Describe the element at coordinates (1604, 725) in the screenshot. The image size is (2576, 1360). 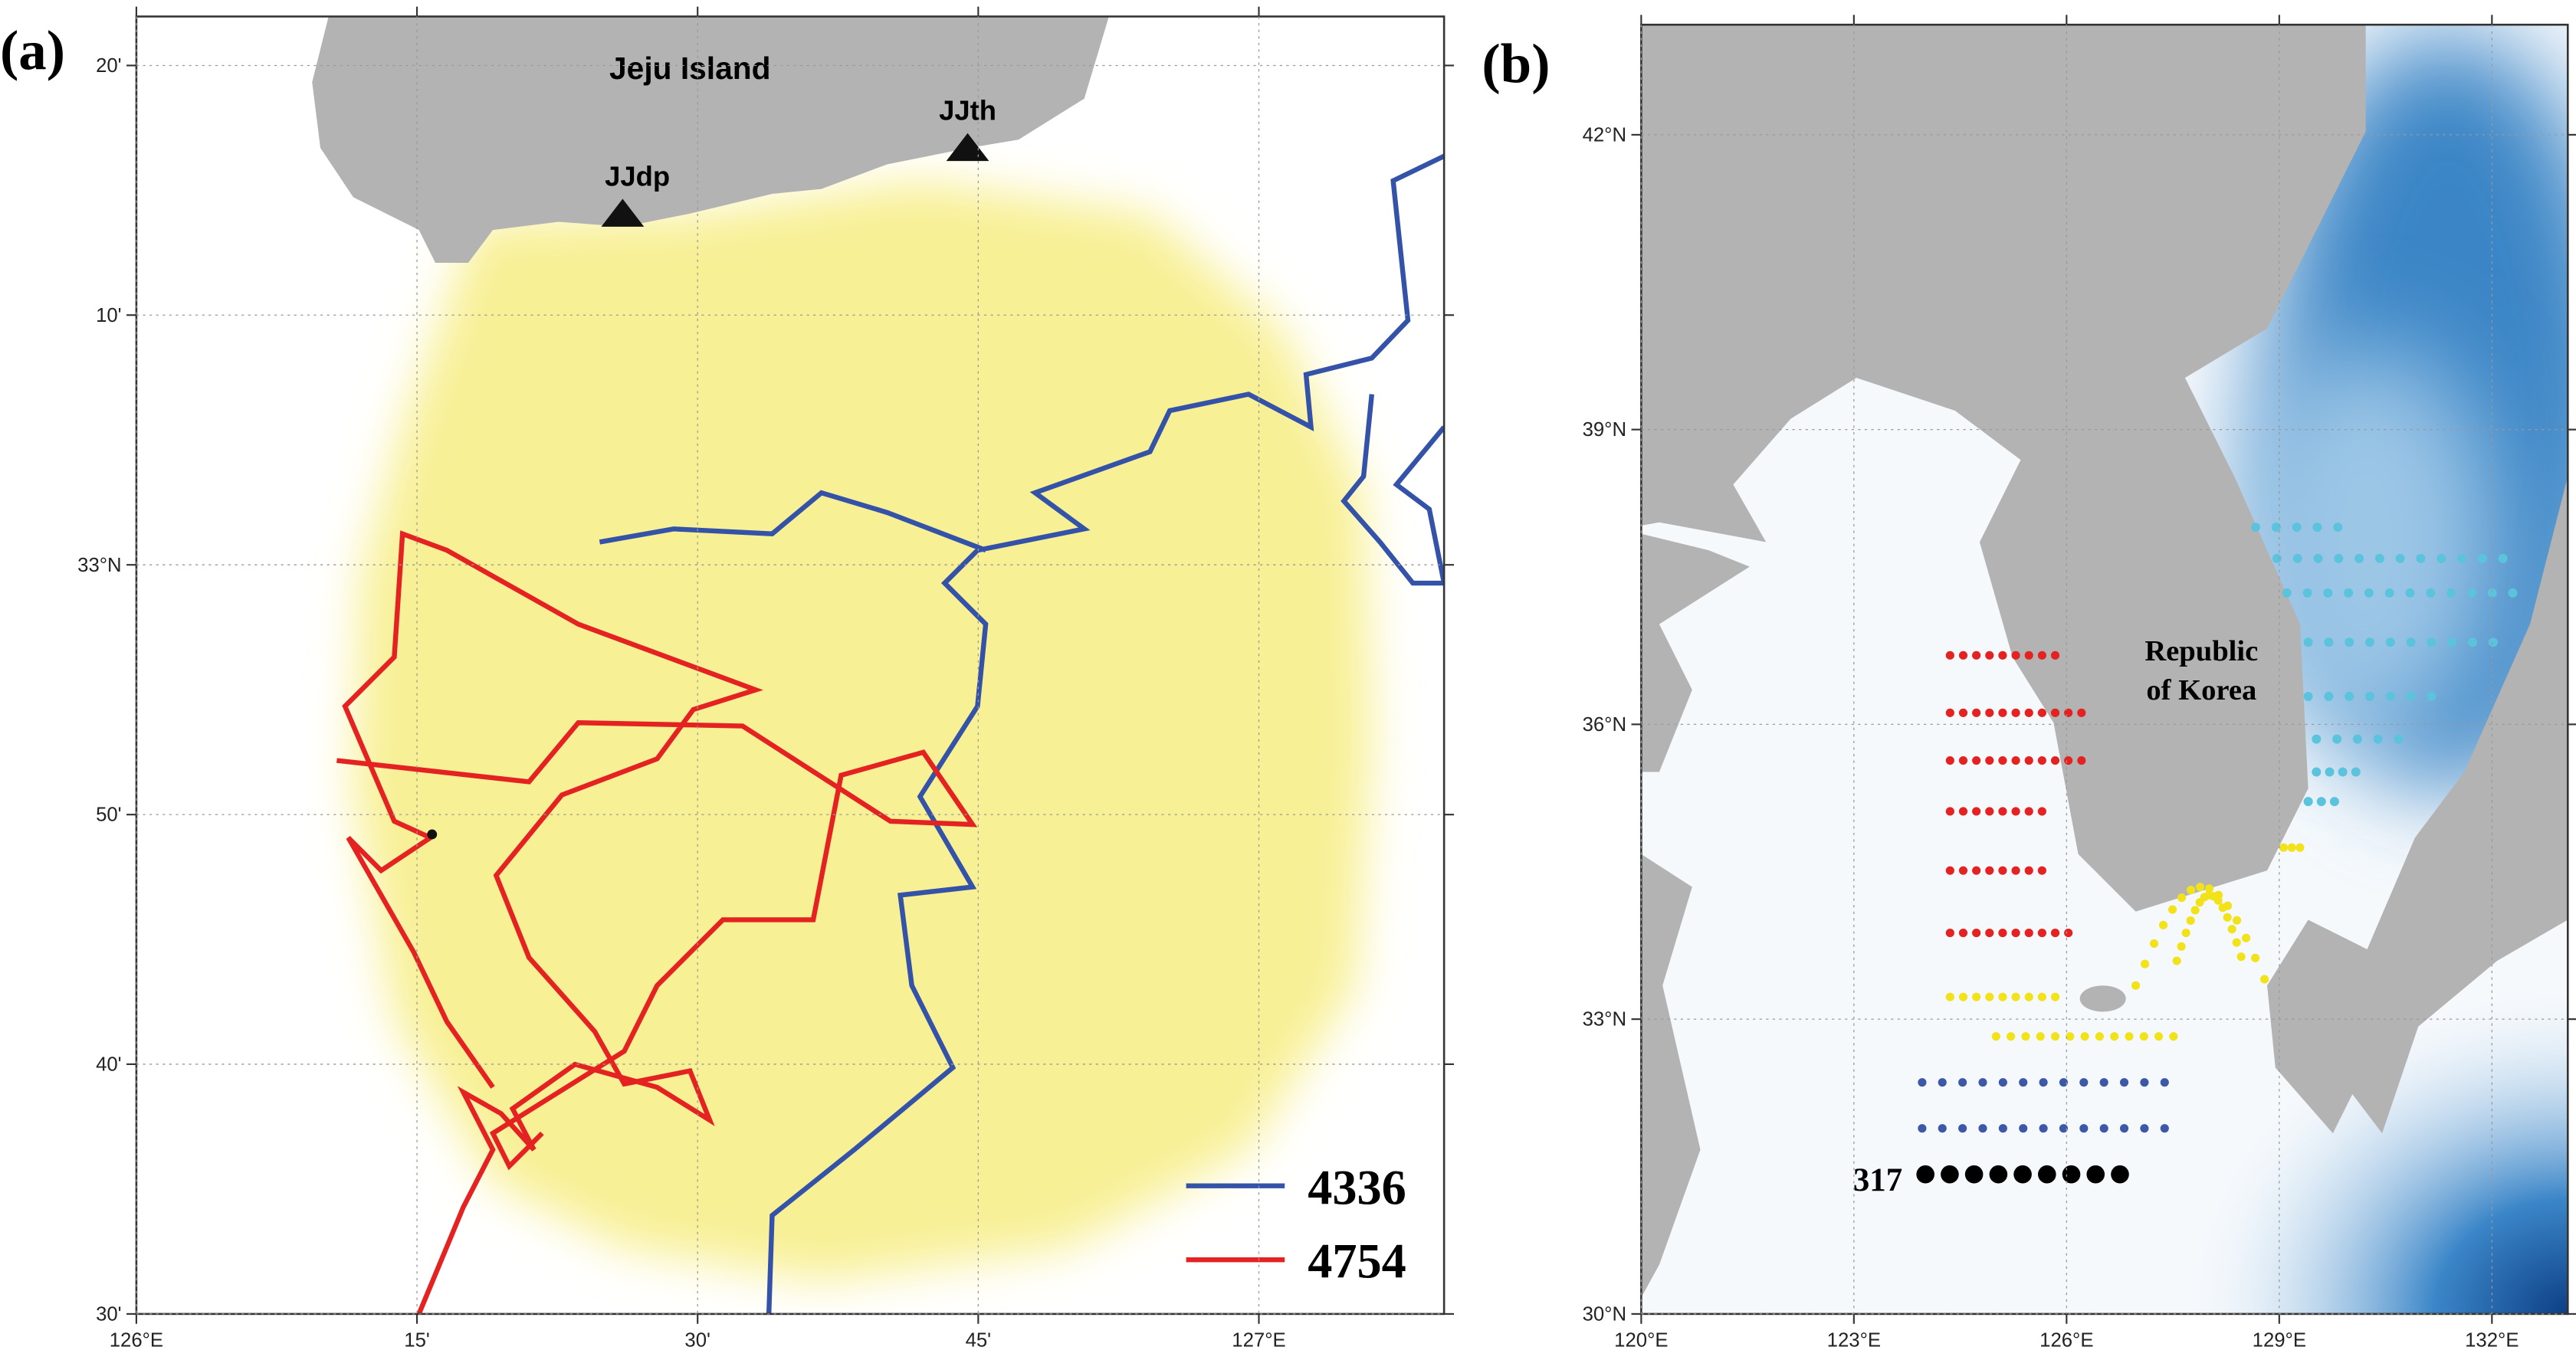
I see `y-tick-label: 36°N` at that location.